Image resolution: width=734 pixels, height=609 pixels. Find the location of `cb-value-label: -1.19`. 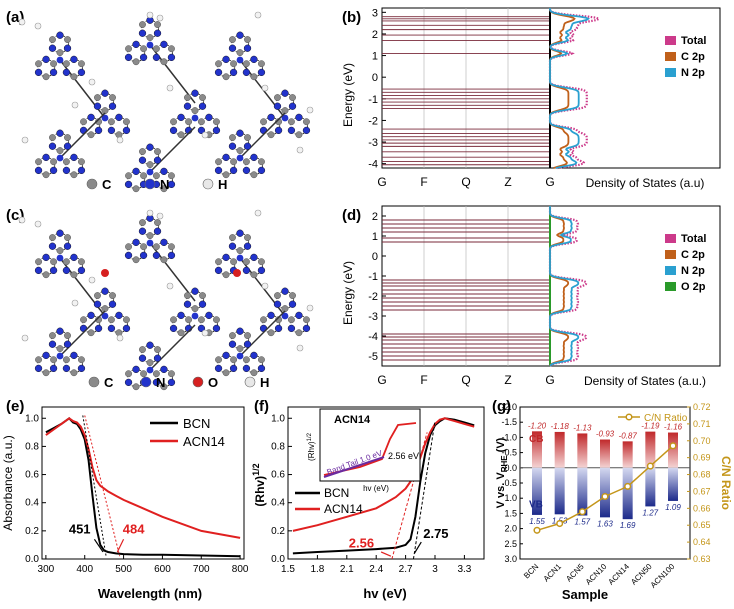

cb-value-label: -1.19 is located at coordinates (650, 426).